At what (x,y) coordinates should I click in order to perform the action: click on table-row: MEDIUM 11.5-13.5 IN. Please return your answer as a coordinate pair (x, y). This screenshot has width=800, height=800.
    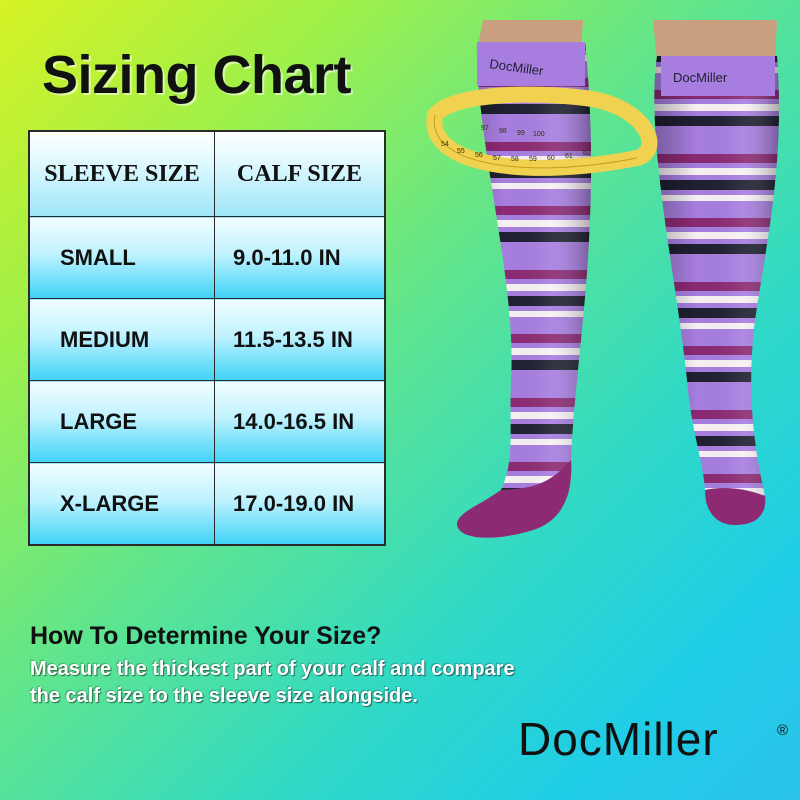
    Looking at the image, I should click on (207, 339).